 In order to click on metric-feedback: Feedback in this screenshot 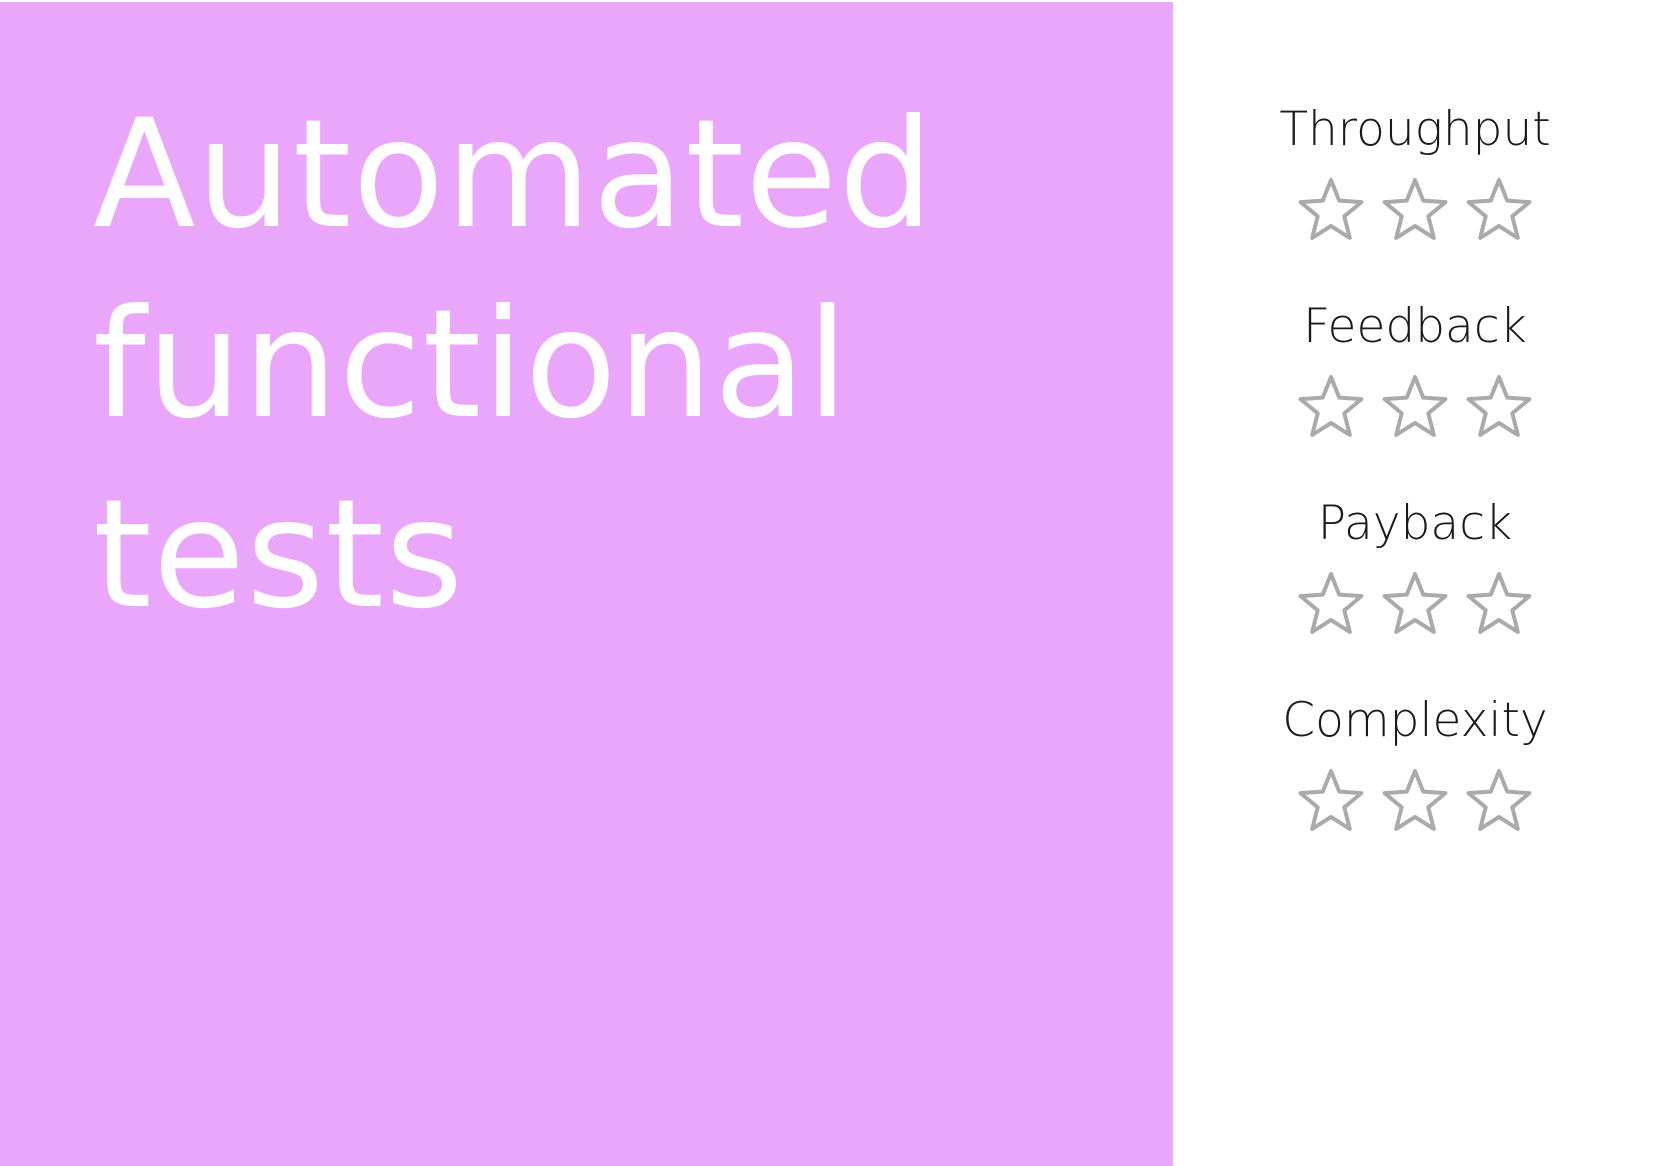, I will do `click(1415, 390)`.